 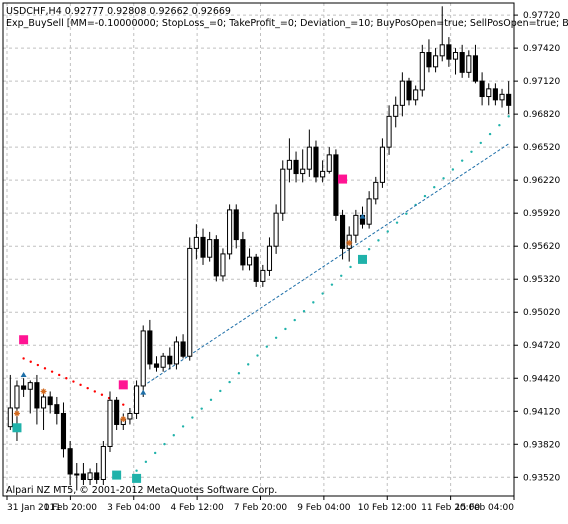 What do you see at coordinates (362, 216) in the screenshot?
I see `entry-arrow-icon` at bounding box center [362, 216].